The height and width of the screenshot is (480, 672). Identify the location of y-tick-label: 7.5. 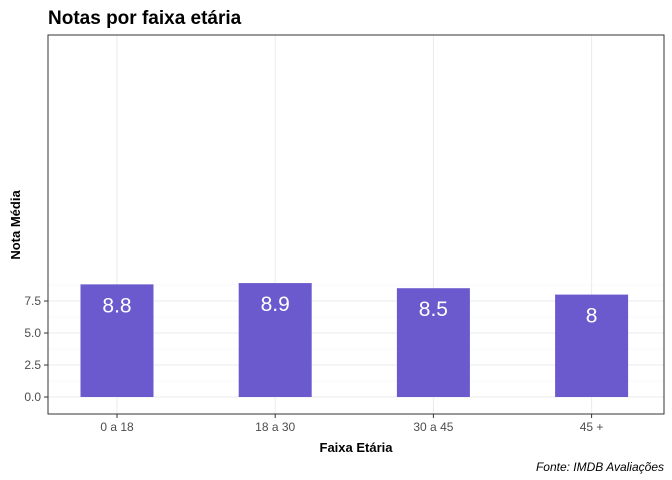
(32, 301).